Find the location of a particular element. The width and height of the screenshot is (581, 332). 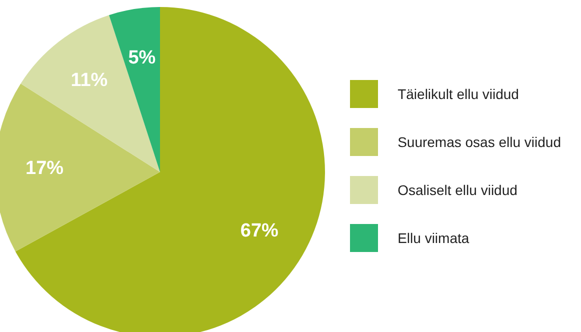

legend-label: Osaliselt ellu viidud is located at coordinates (458, 190).